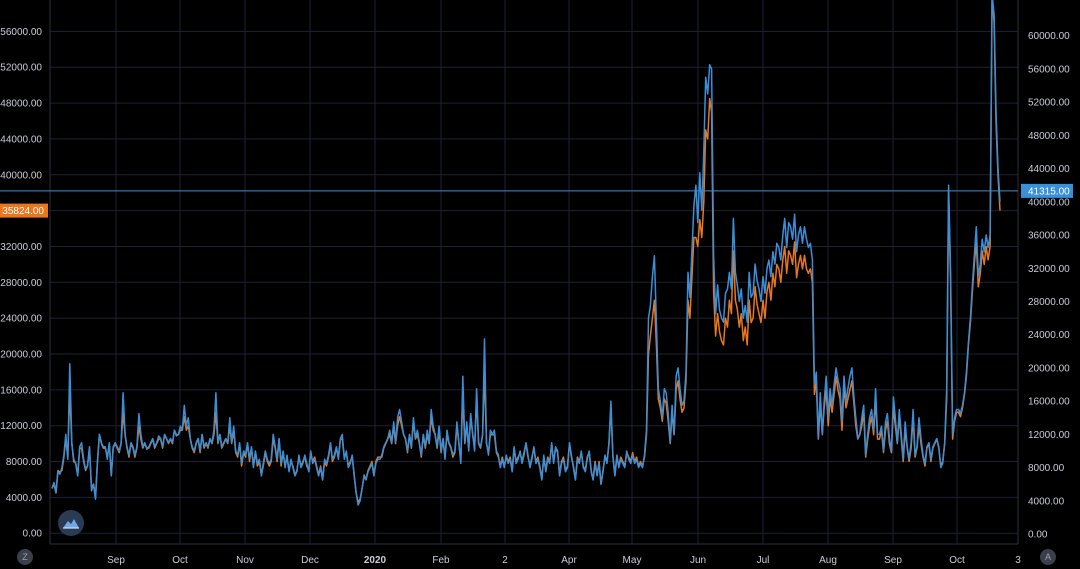  What do you see at coordinates (21, 390) in the screenshot?
I see `left-axis-tick-label: 16000.00` at bounding box center [21, 390].